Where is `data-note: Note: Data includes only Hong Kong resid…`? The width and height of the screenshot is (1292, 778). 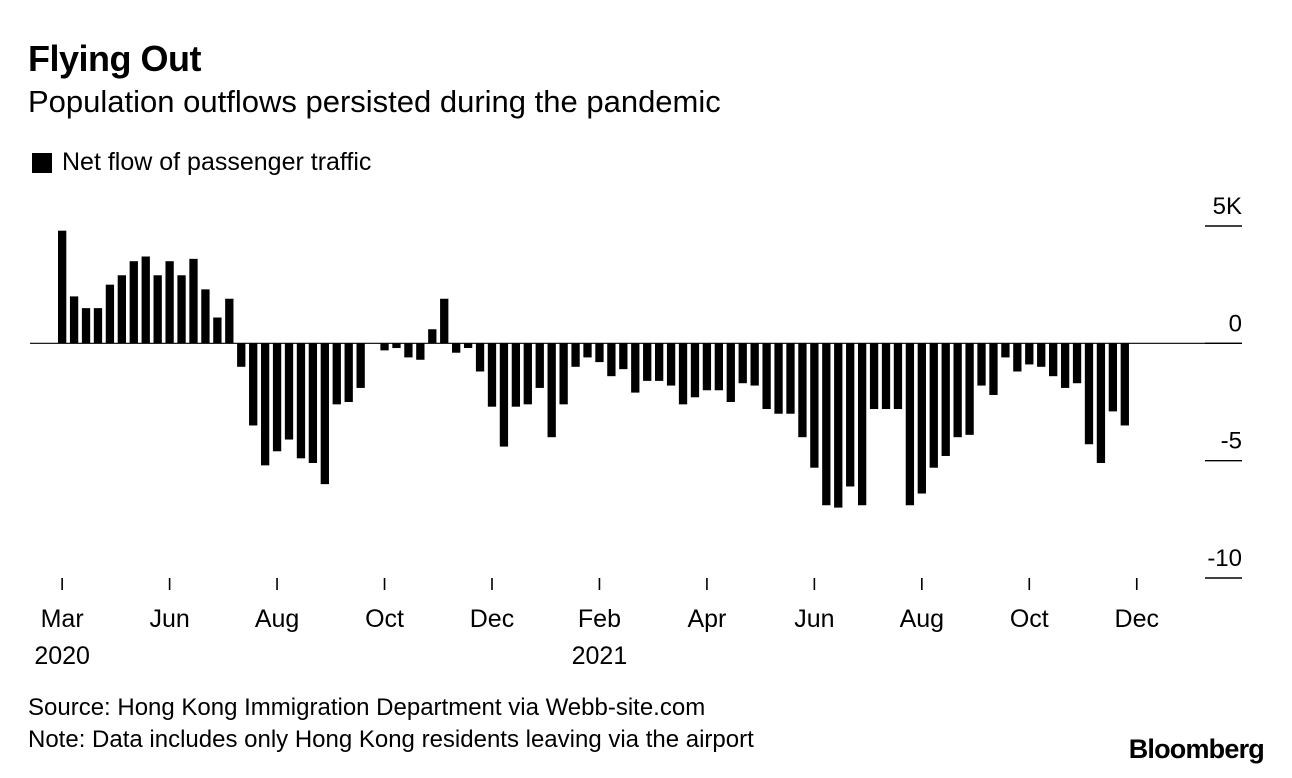
data-note: Note: Data includes only Hong Kong resid… is located at coordinates (391, 739).